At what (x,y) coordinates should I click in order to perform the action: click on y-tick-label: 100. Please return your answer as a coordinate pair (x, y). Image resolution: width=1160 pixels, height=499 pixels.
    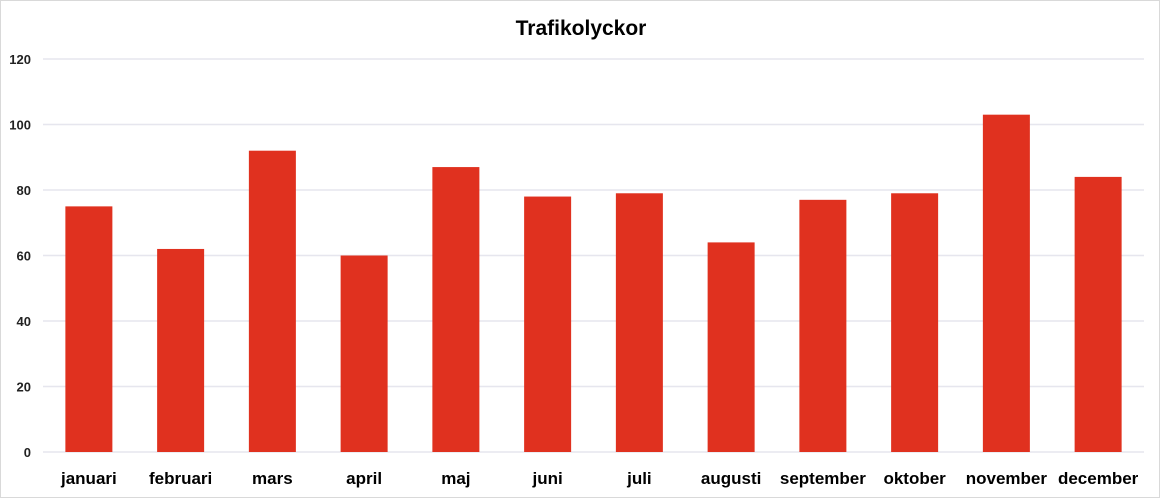
    Looking at the image, I should click on (20, 125).